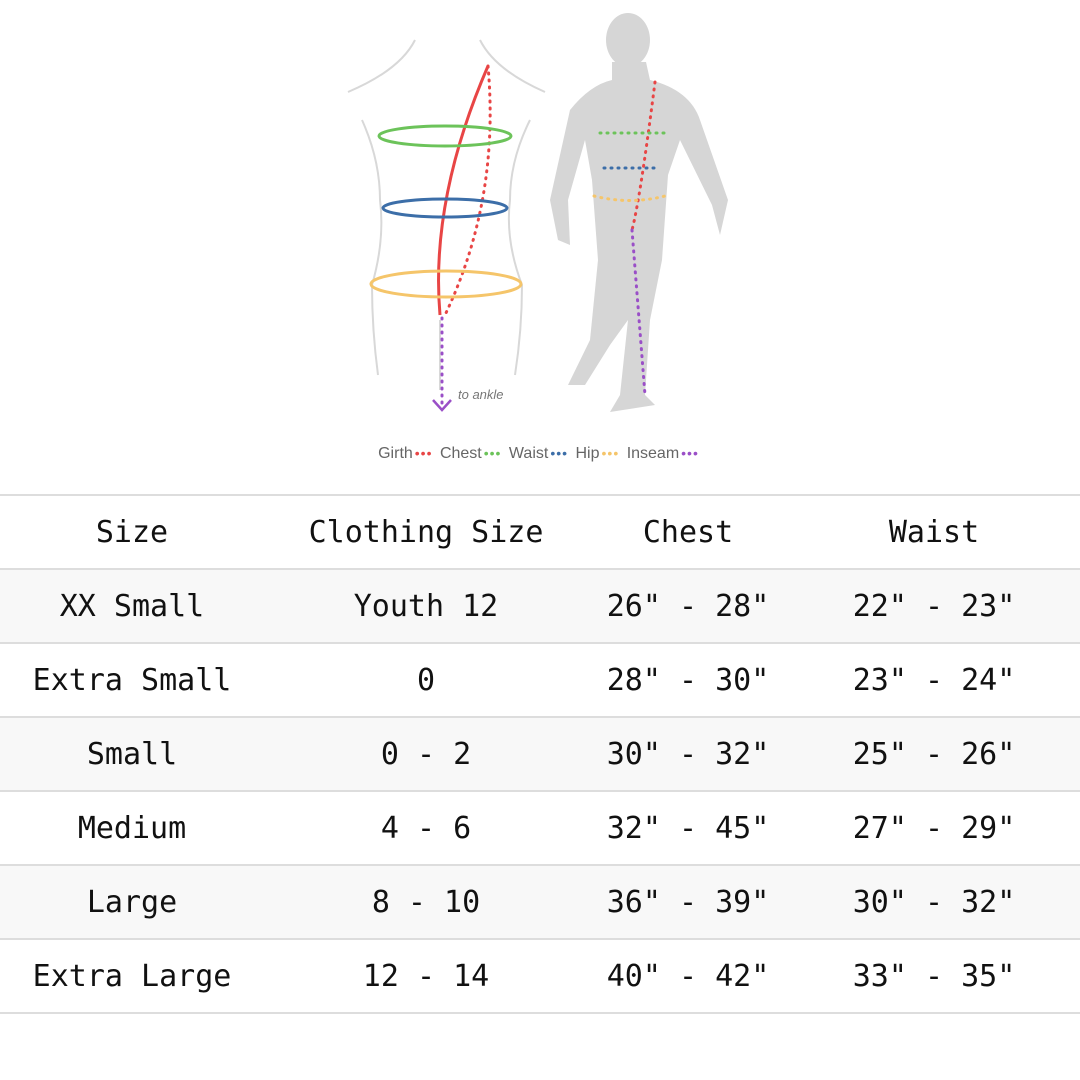  What do you see at coordinates (132, 532) in the screenshot?
I see `header-size: Size` at bounding box center [132, 532].